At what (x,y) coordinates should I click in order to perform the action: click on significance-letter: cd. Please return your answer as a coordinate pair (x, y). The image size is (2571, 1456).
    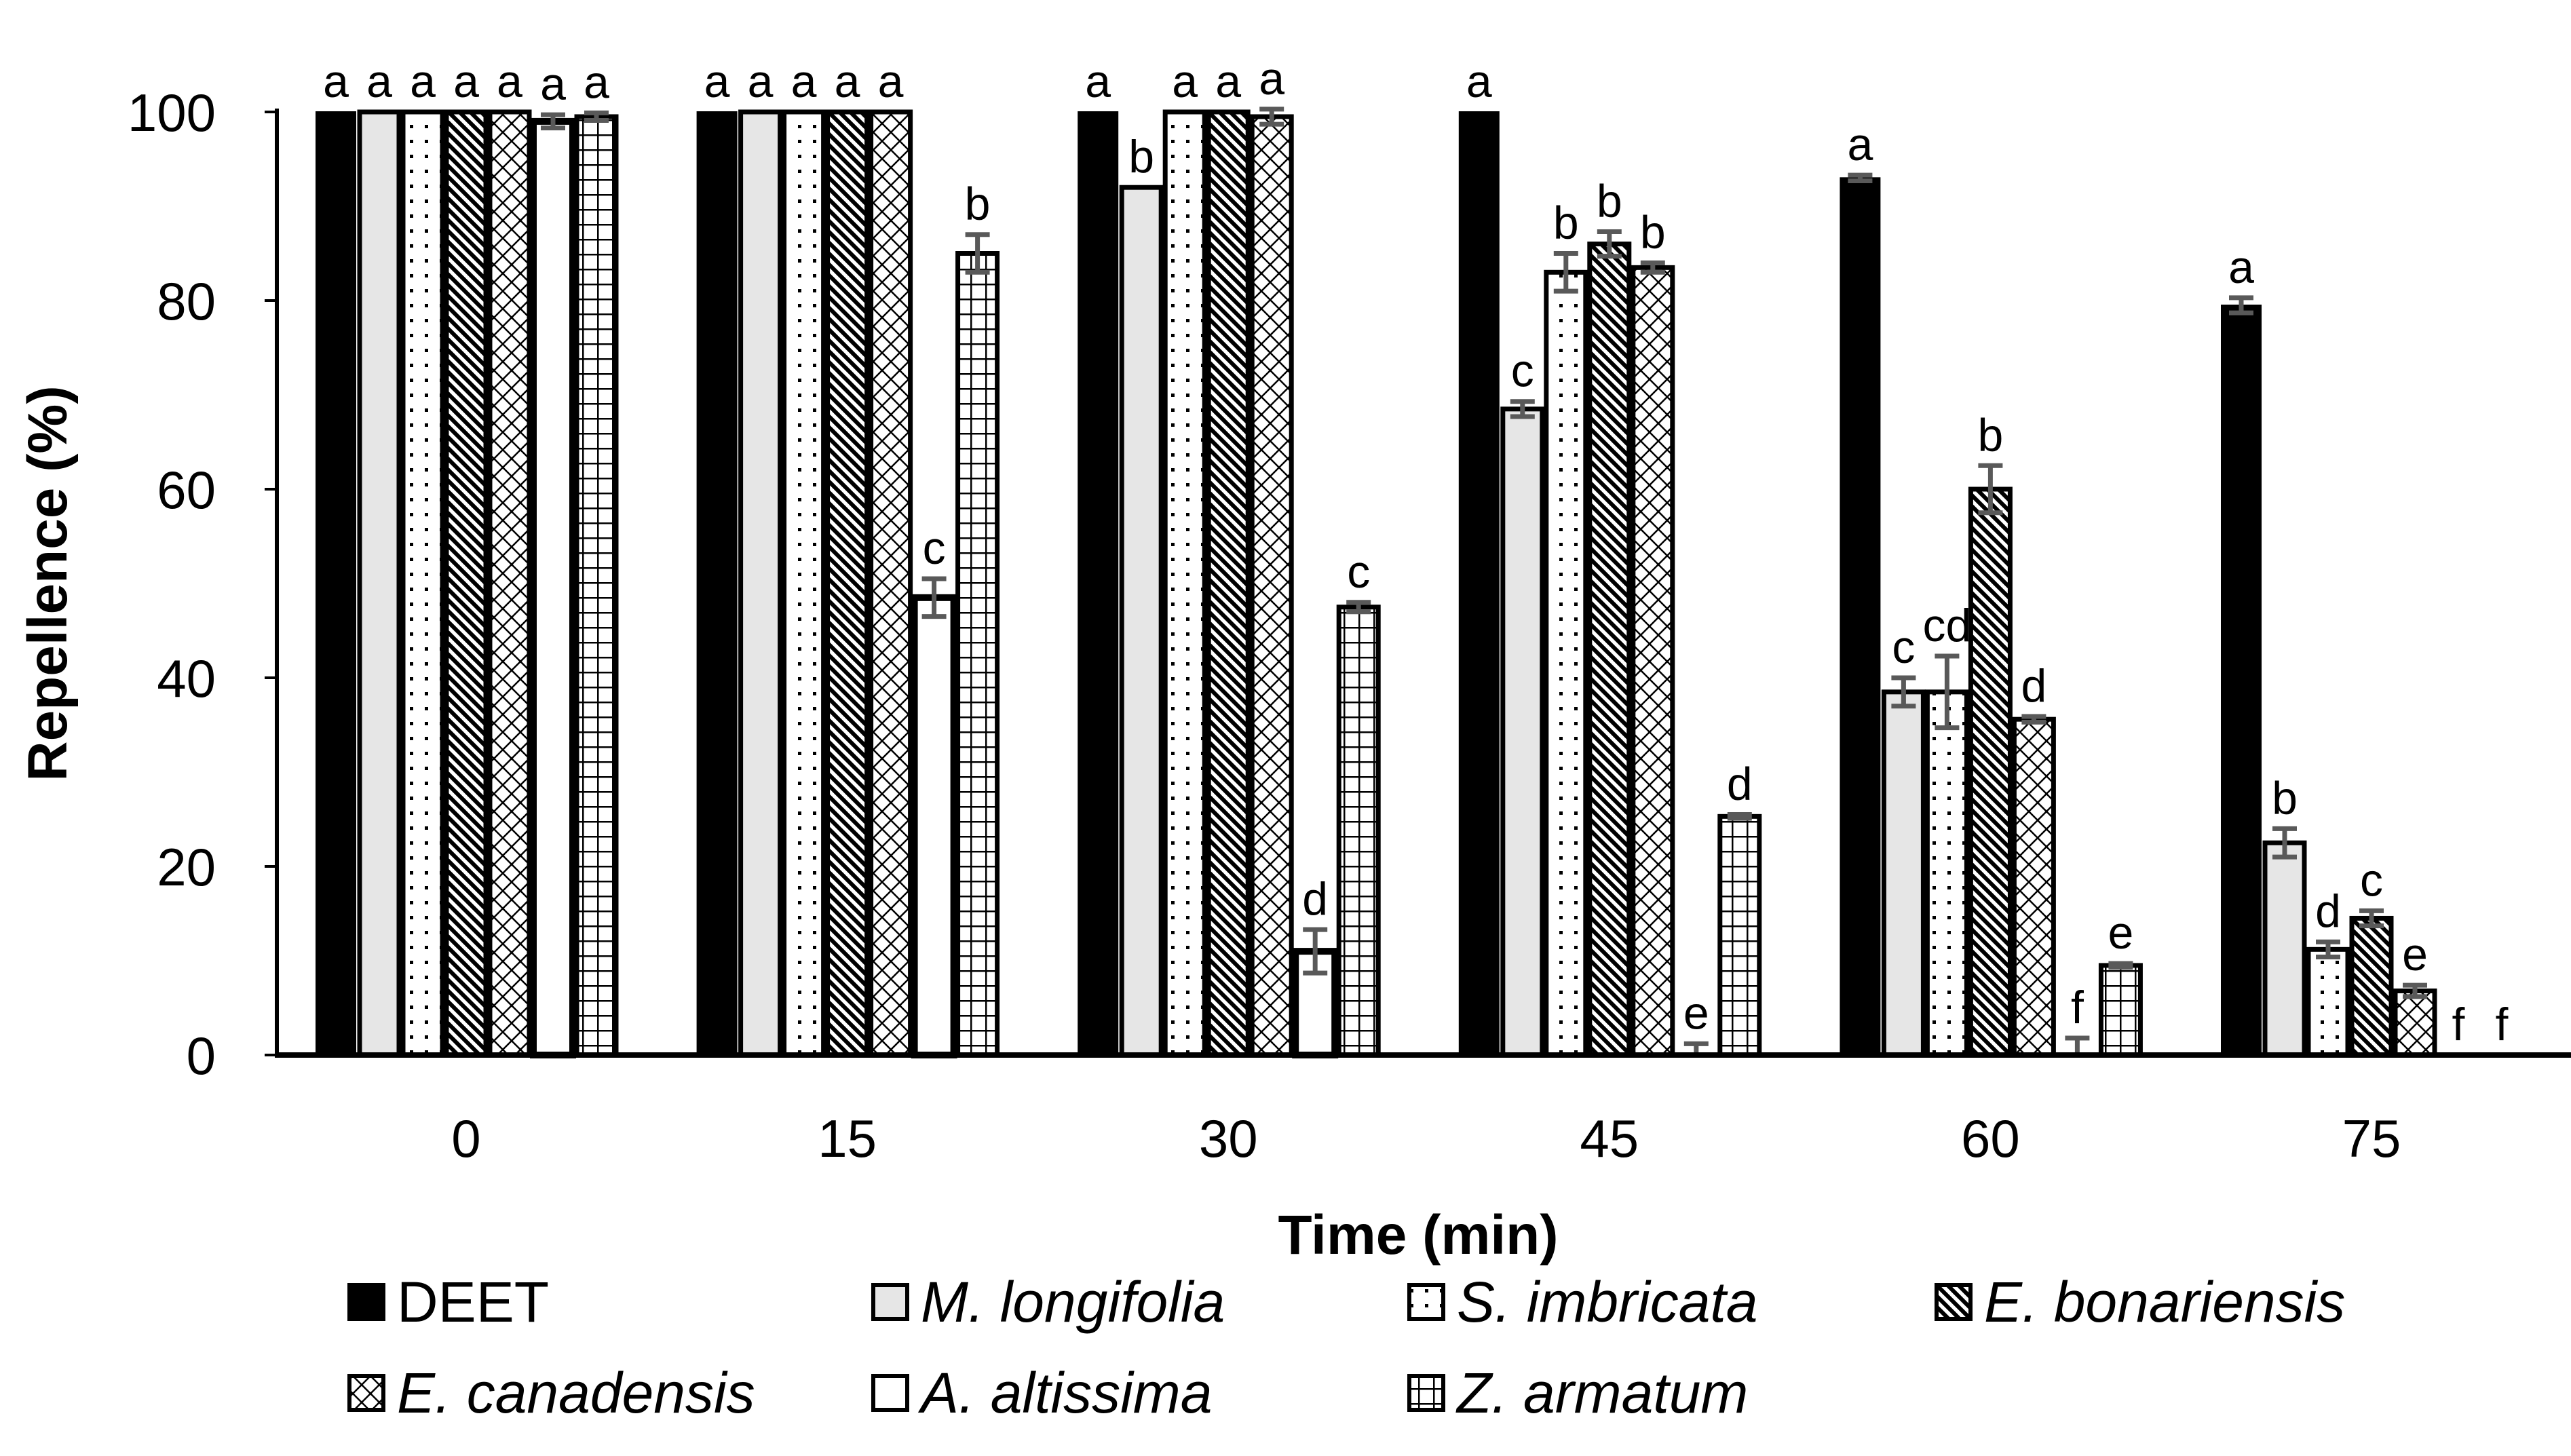
    Looking at the image, I should click on (1947, 625).